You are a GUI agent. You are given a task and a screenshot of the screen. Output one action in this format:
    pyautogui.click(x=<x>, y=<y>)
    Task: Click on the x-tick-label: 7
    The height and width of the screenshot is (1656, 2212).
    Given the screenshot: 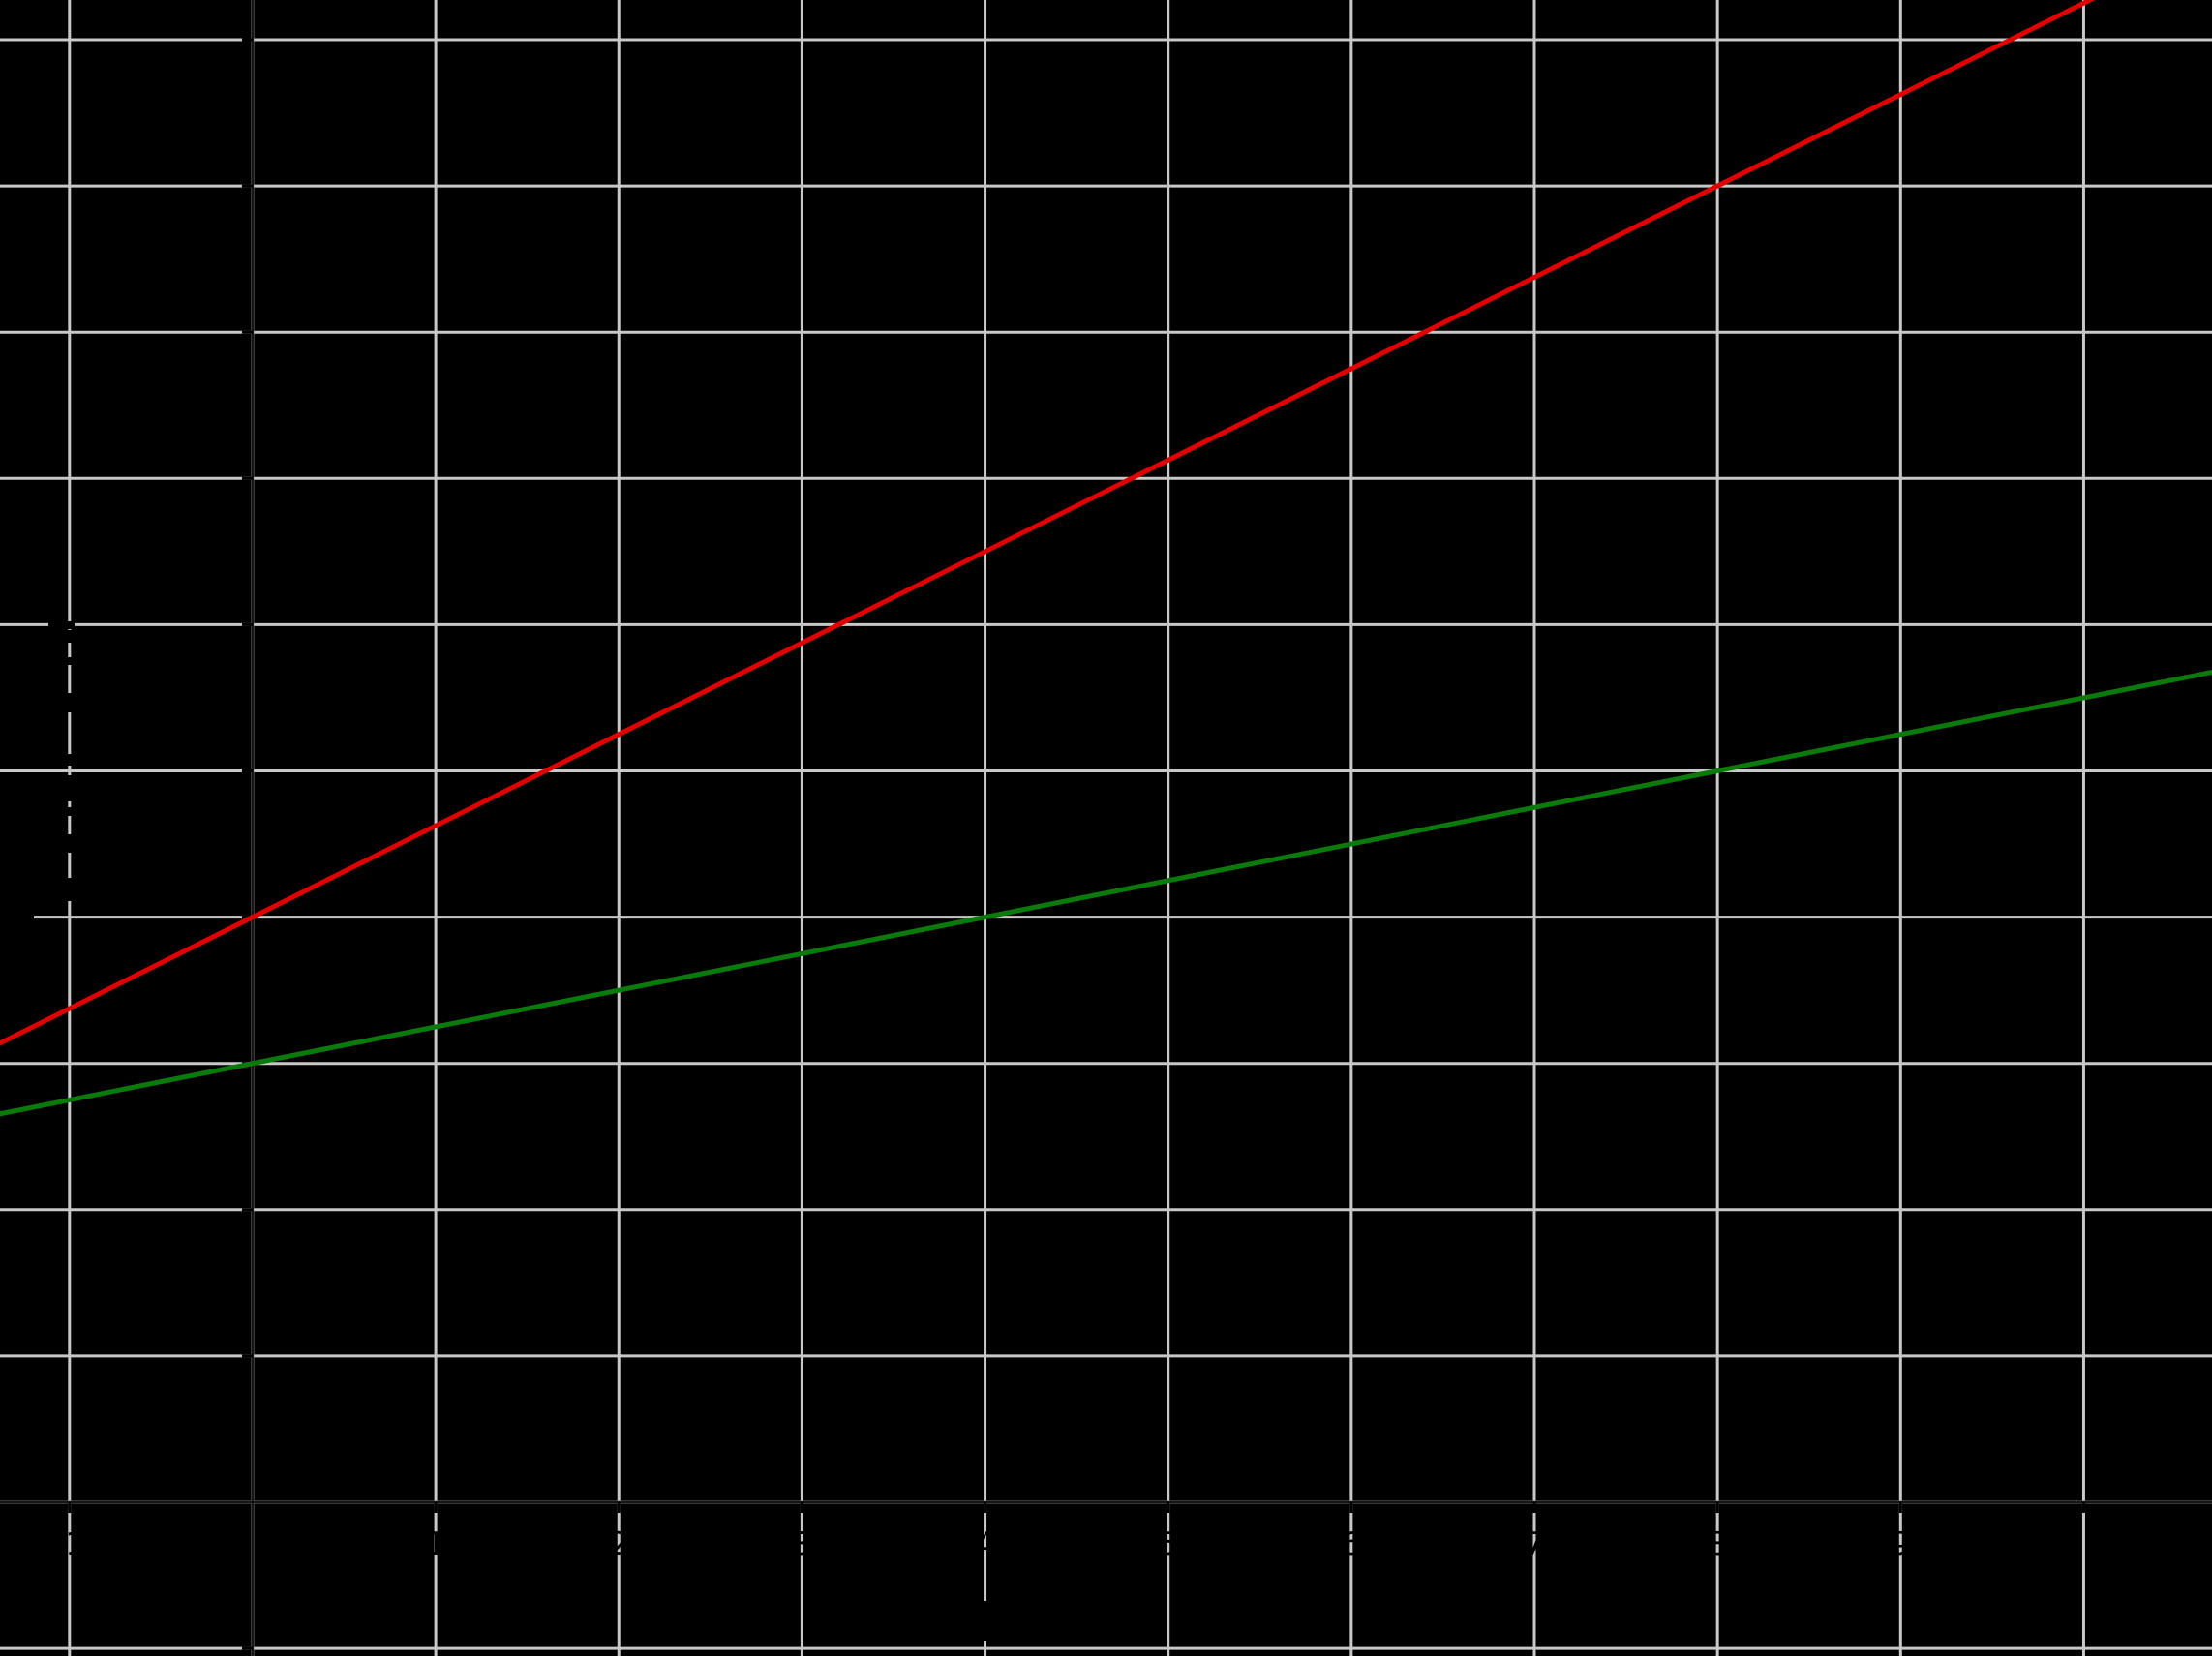 What is the action you would take?
    pyautogui.click(x=1534, y=1545)
    